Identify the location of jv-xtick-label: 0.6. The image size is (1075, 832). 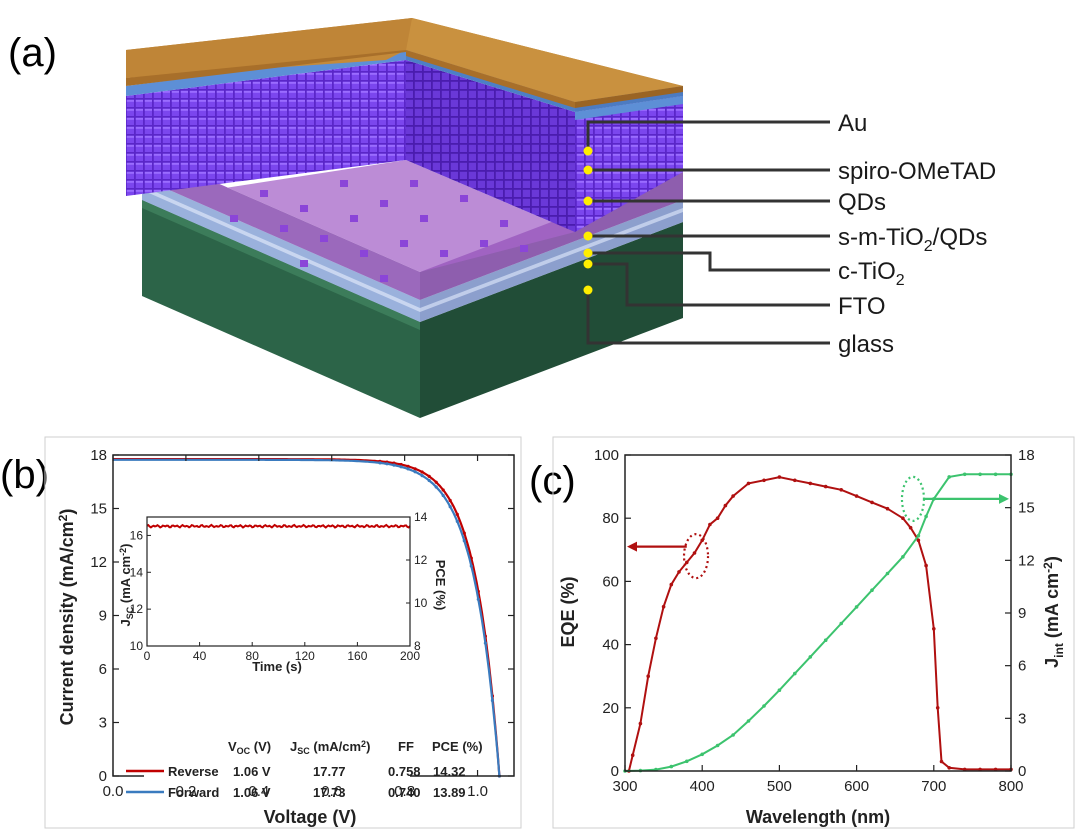
(331, 791).